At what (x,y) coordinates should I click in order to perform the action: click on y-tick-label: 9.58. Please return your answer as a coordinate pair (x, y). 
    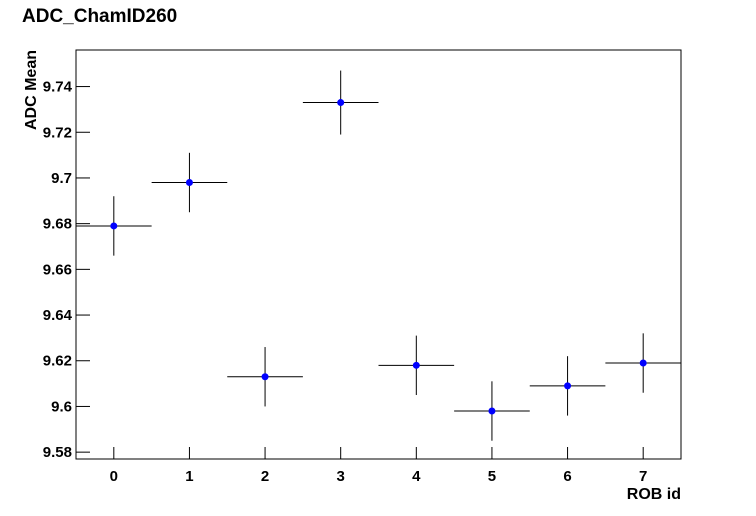
    Looking at the image, I should click on (57, 452).